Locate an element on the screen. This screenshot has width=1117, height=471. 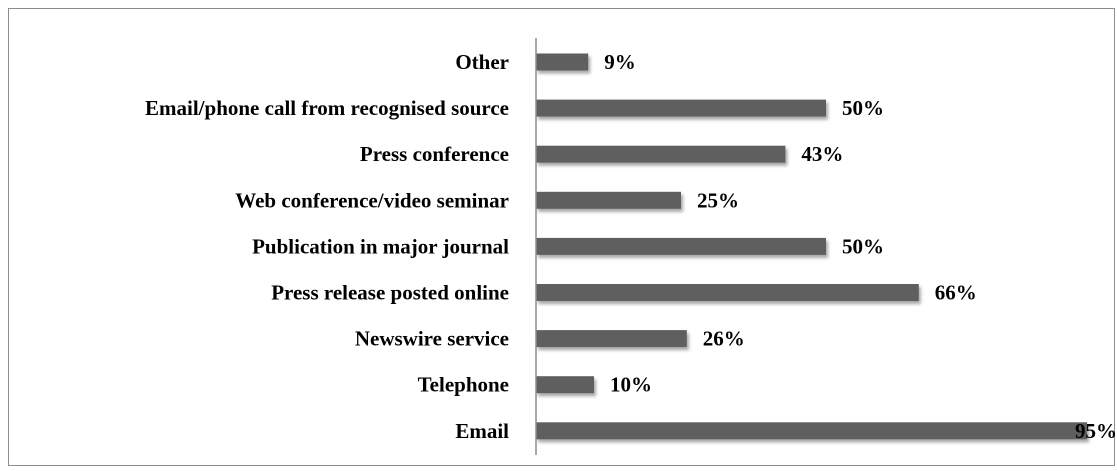
value-label: 66% is located at coordinates (956, 293).